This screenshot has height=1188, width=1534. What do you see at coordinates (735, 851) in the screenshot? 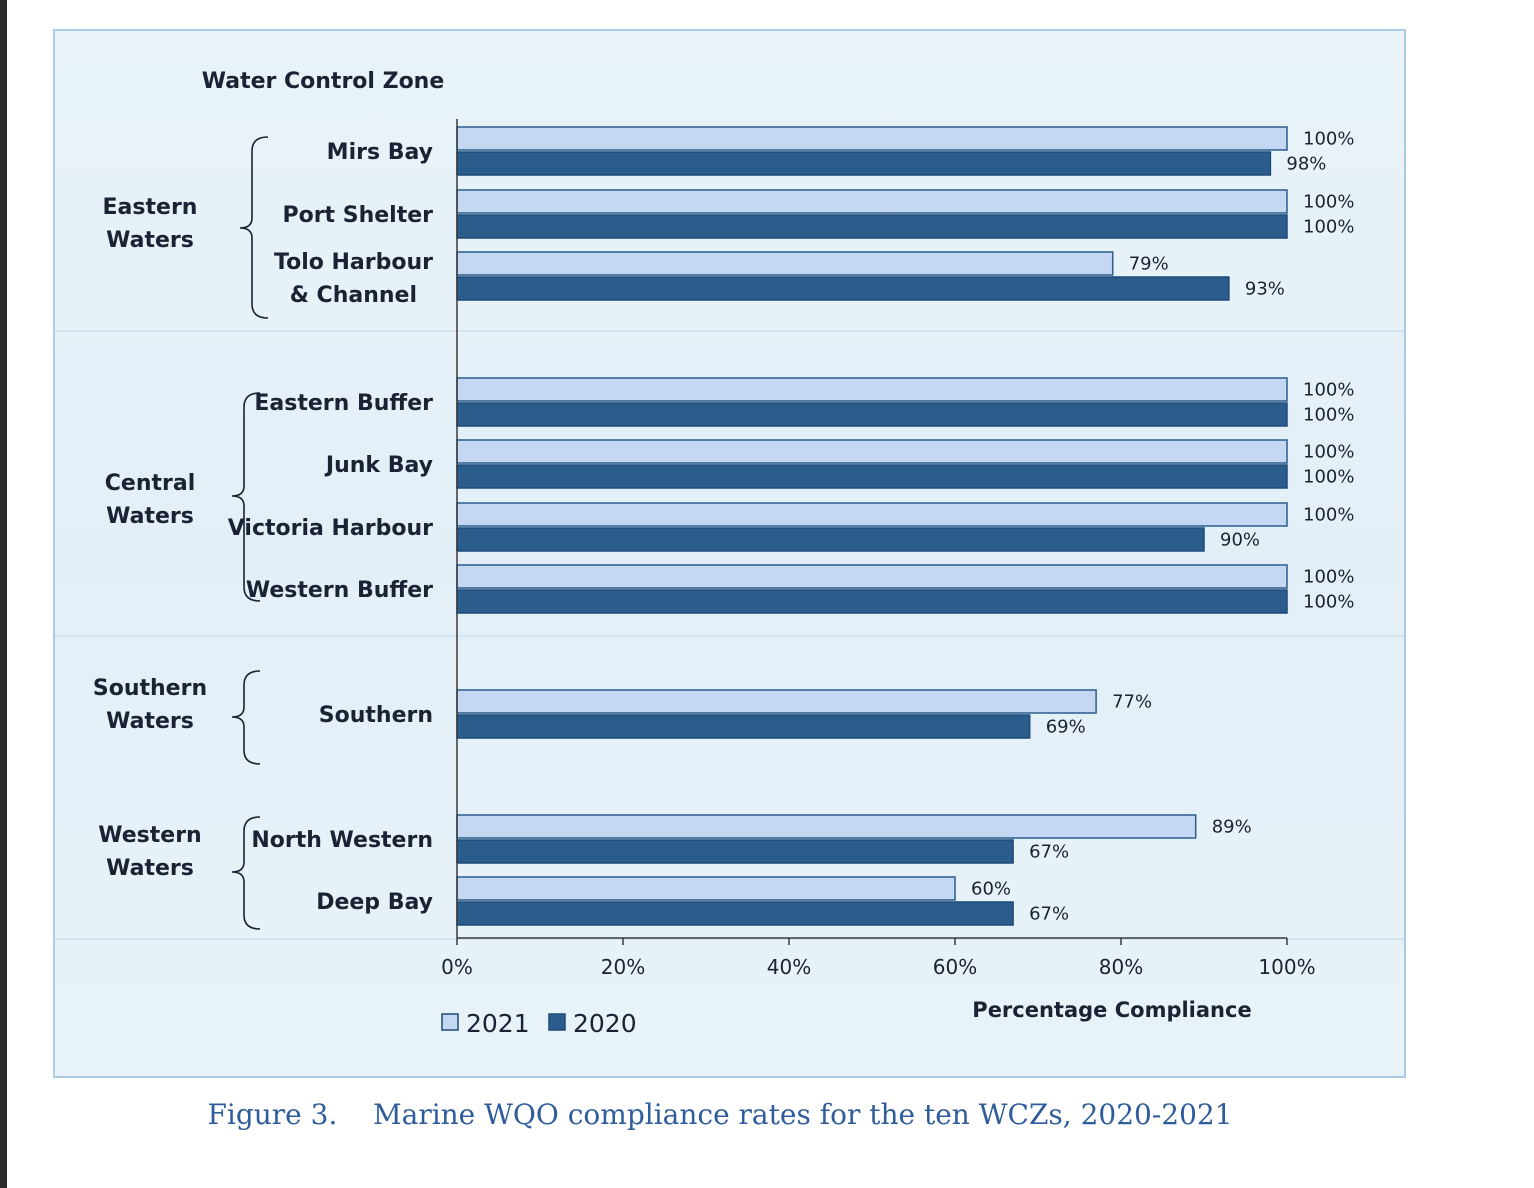
I see `bar-2020-north-western` at bounding box center [735, 851].